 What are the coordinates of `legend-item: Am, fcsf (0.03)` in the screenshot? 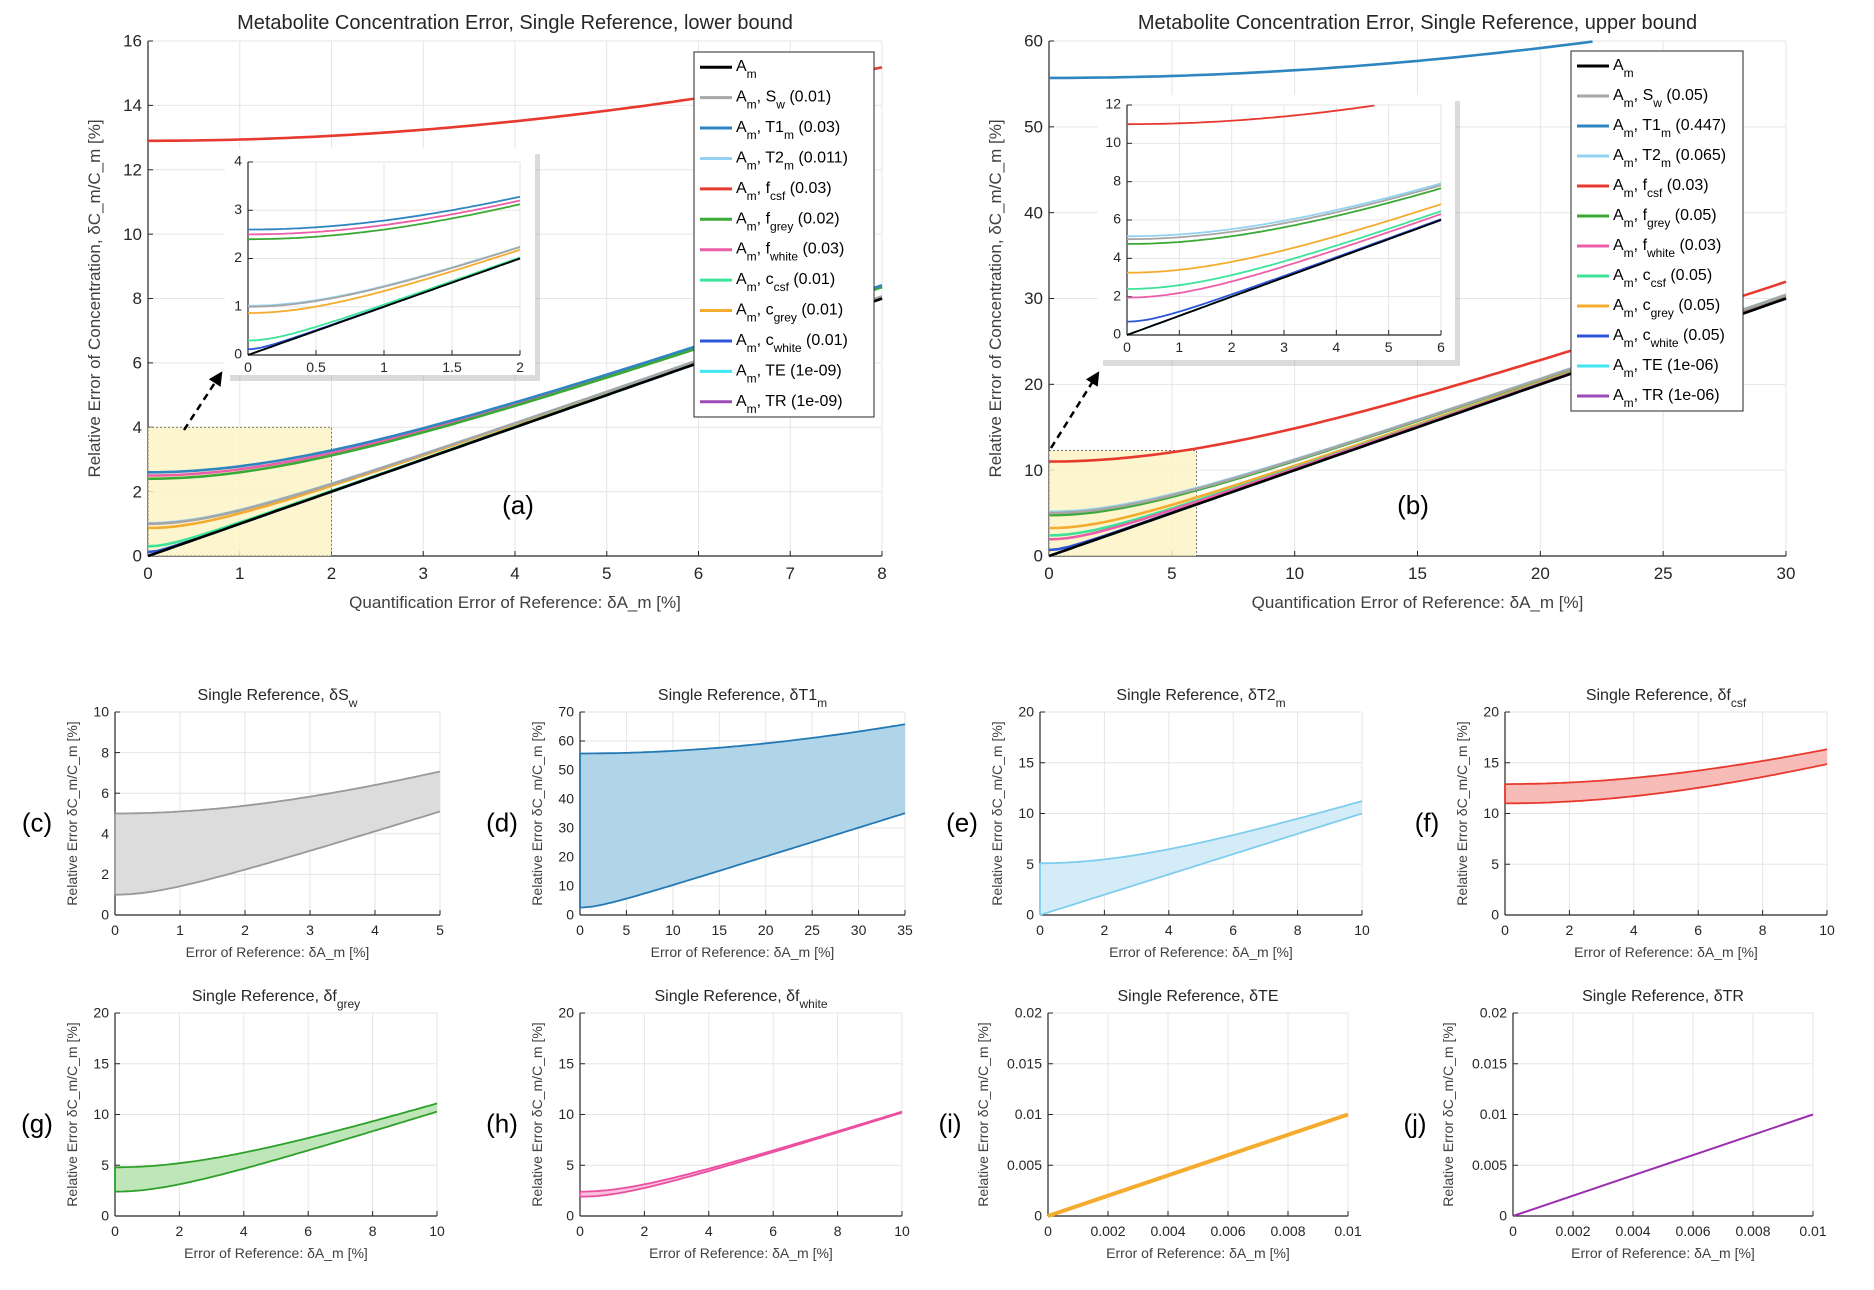 It's located at (1643, 188).